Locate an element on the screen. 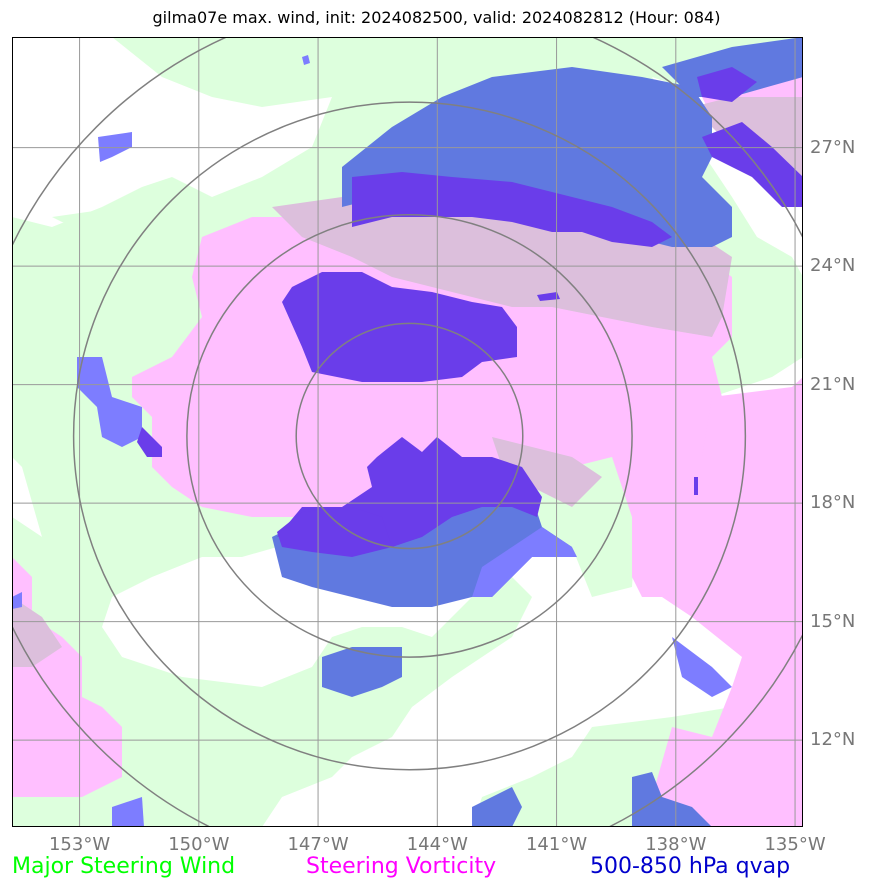 This screenshot has height=891, width=873. longitude-tick-label: 153°W is located at coordinates (79, 844).